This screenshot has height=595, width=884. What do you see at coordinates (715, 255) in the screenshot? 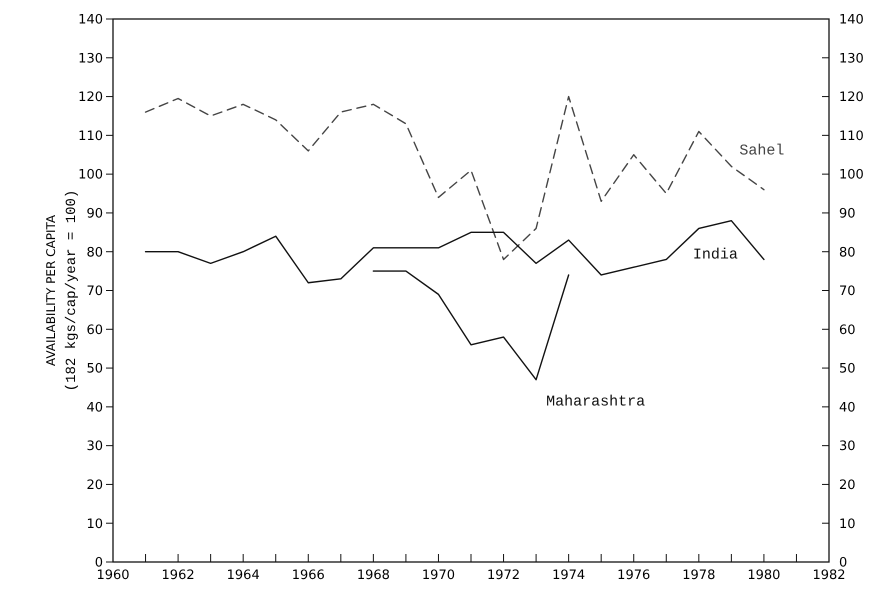
I see `series-label: India` at bounding box center [715, 255].